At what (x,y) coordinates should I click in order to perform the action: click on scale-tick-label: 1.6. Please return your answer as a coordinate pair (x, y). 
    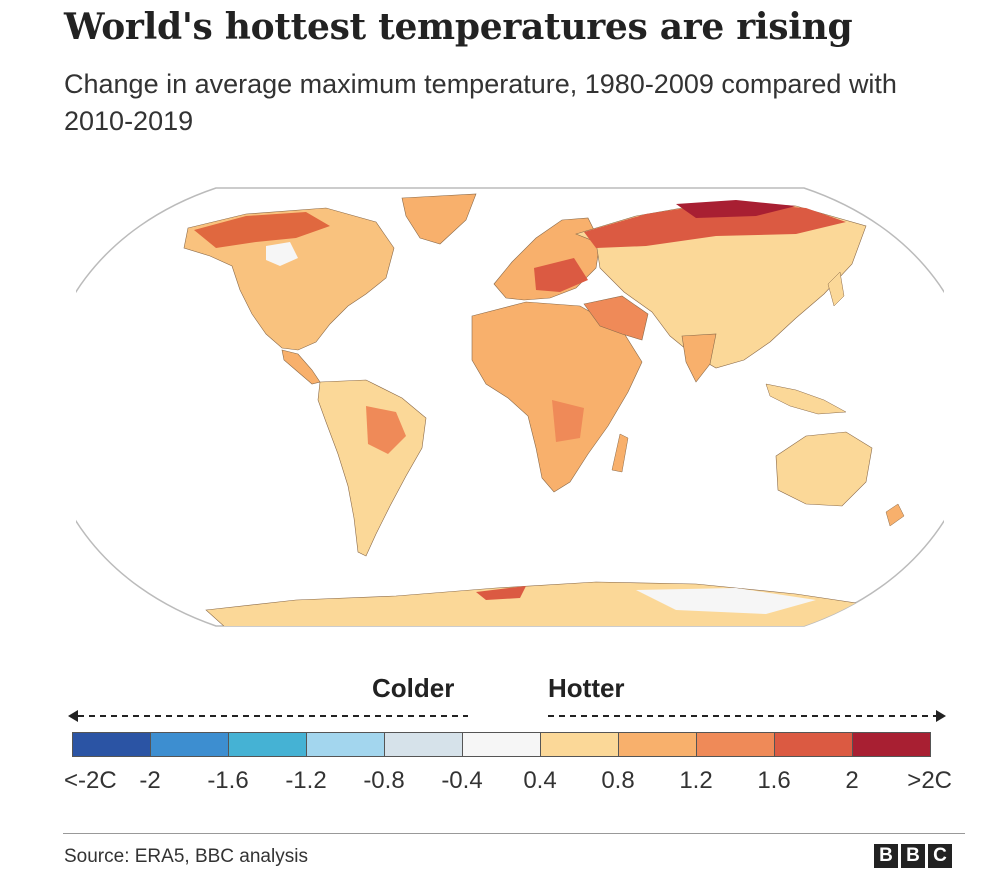
    Looking at the image, I should click on (774, 780).